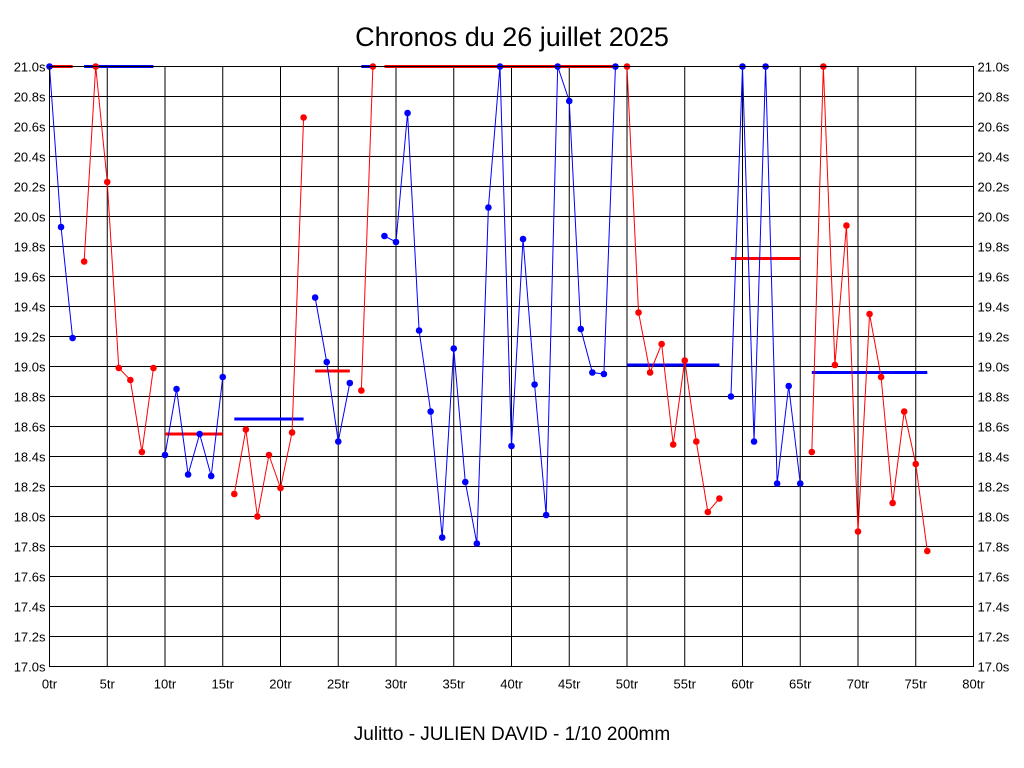 This screenshot has height=768, width=1024. What do you see at coordinates (30, 127) in the screenshot?
I see `y-tick-label: 20.6s` at bounding box center [30, 127].